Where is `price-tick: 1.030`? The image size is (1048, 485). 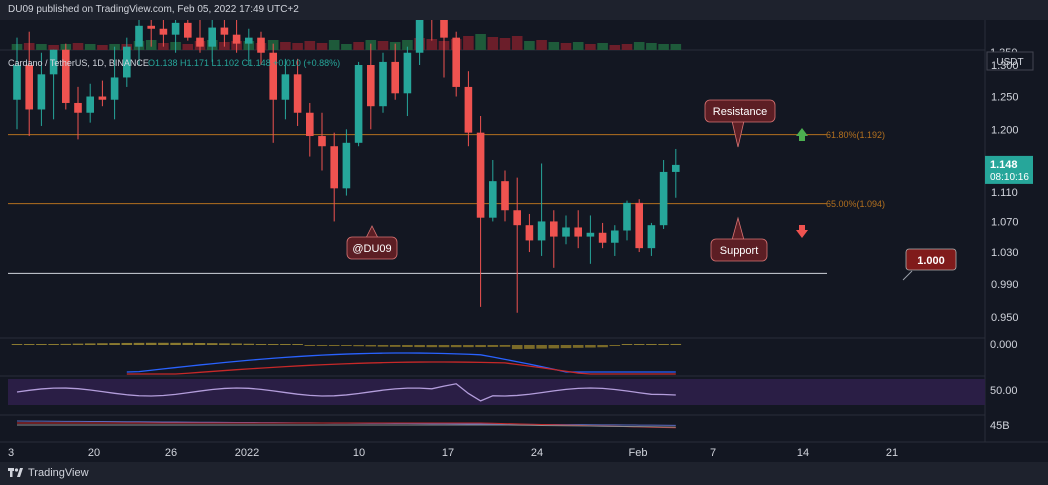 price-tick: 1.030 is located at coordinates (1005, 253).